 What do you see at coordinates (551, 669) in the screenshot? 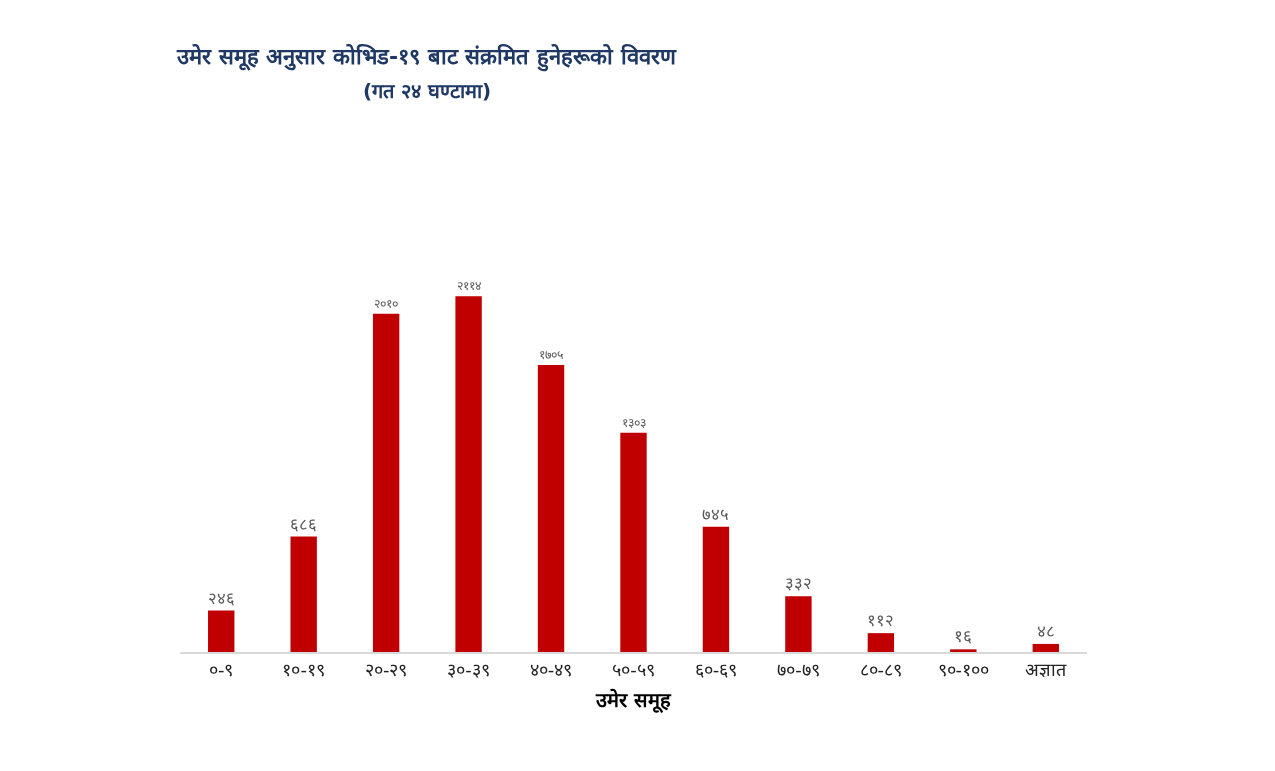
I see `x-tick-label: ४०-४९` at bounding box center [551, 669].